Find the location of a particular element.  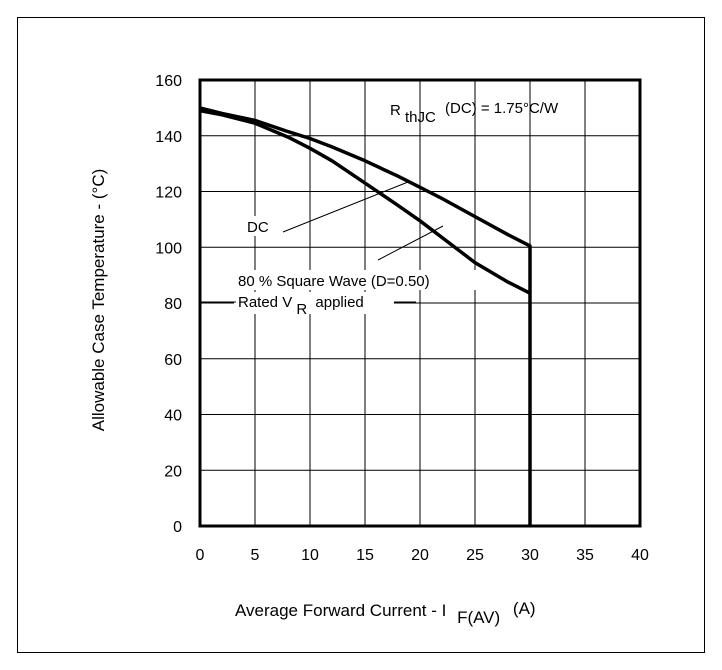

square-wave-leader-line is located at coordinates (410, 243).